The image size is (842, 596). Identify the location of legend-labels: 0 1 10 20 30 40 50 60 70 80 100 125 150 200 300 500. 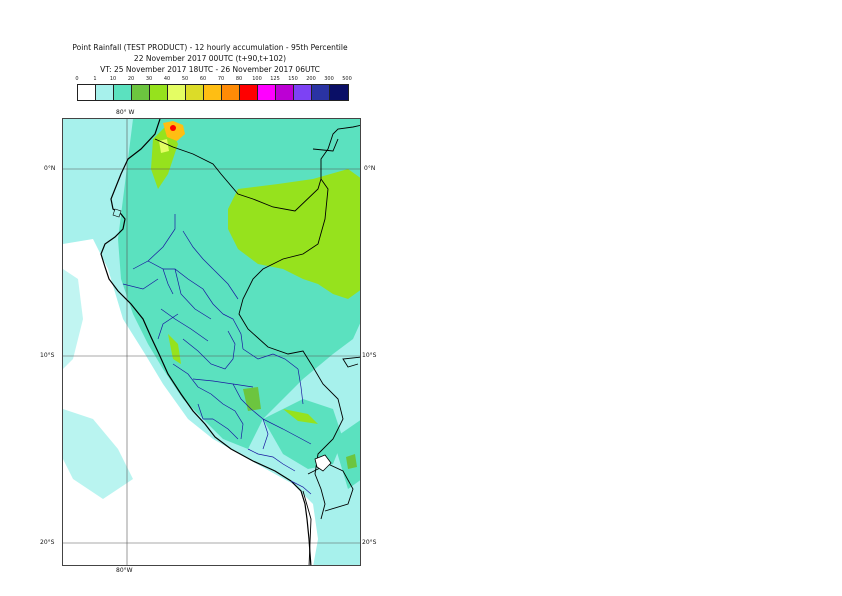
(421, 80).